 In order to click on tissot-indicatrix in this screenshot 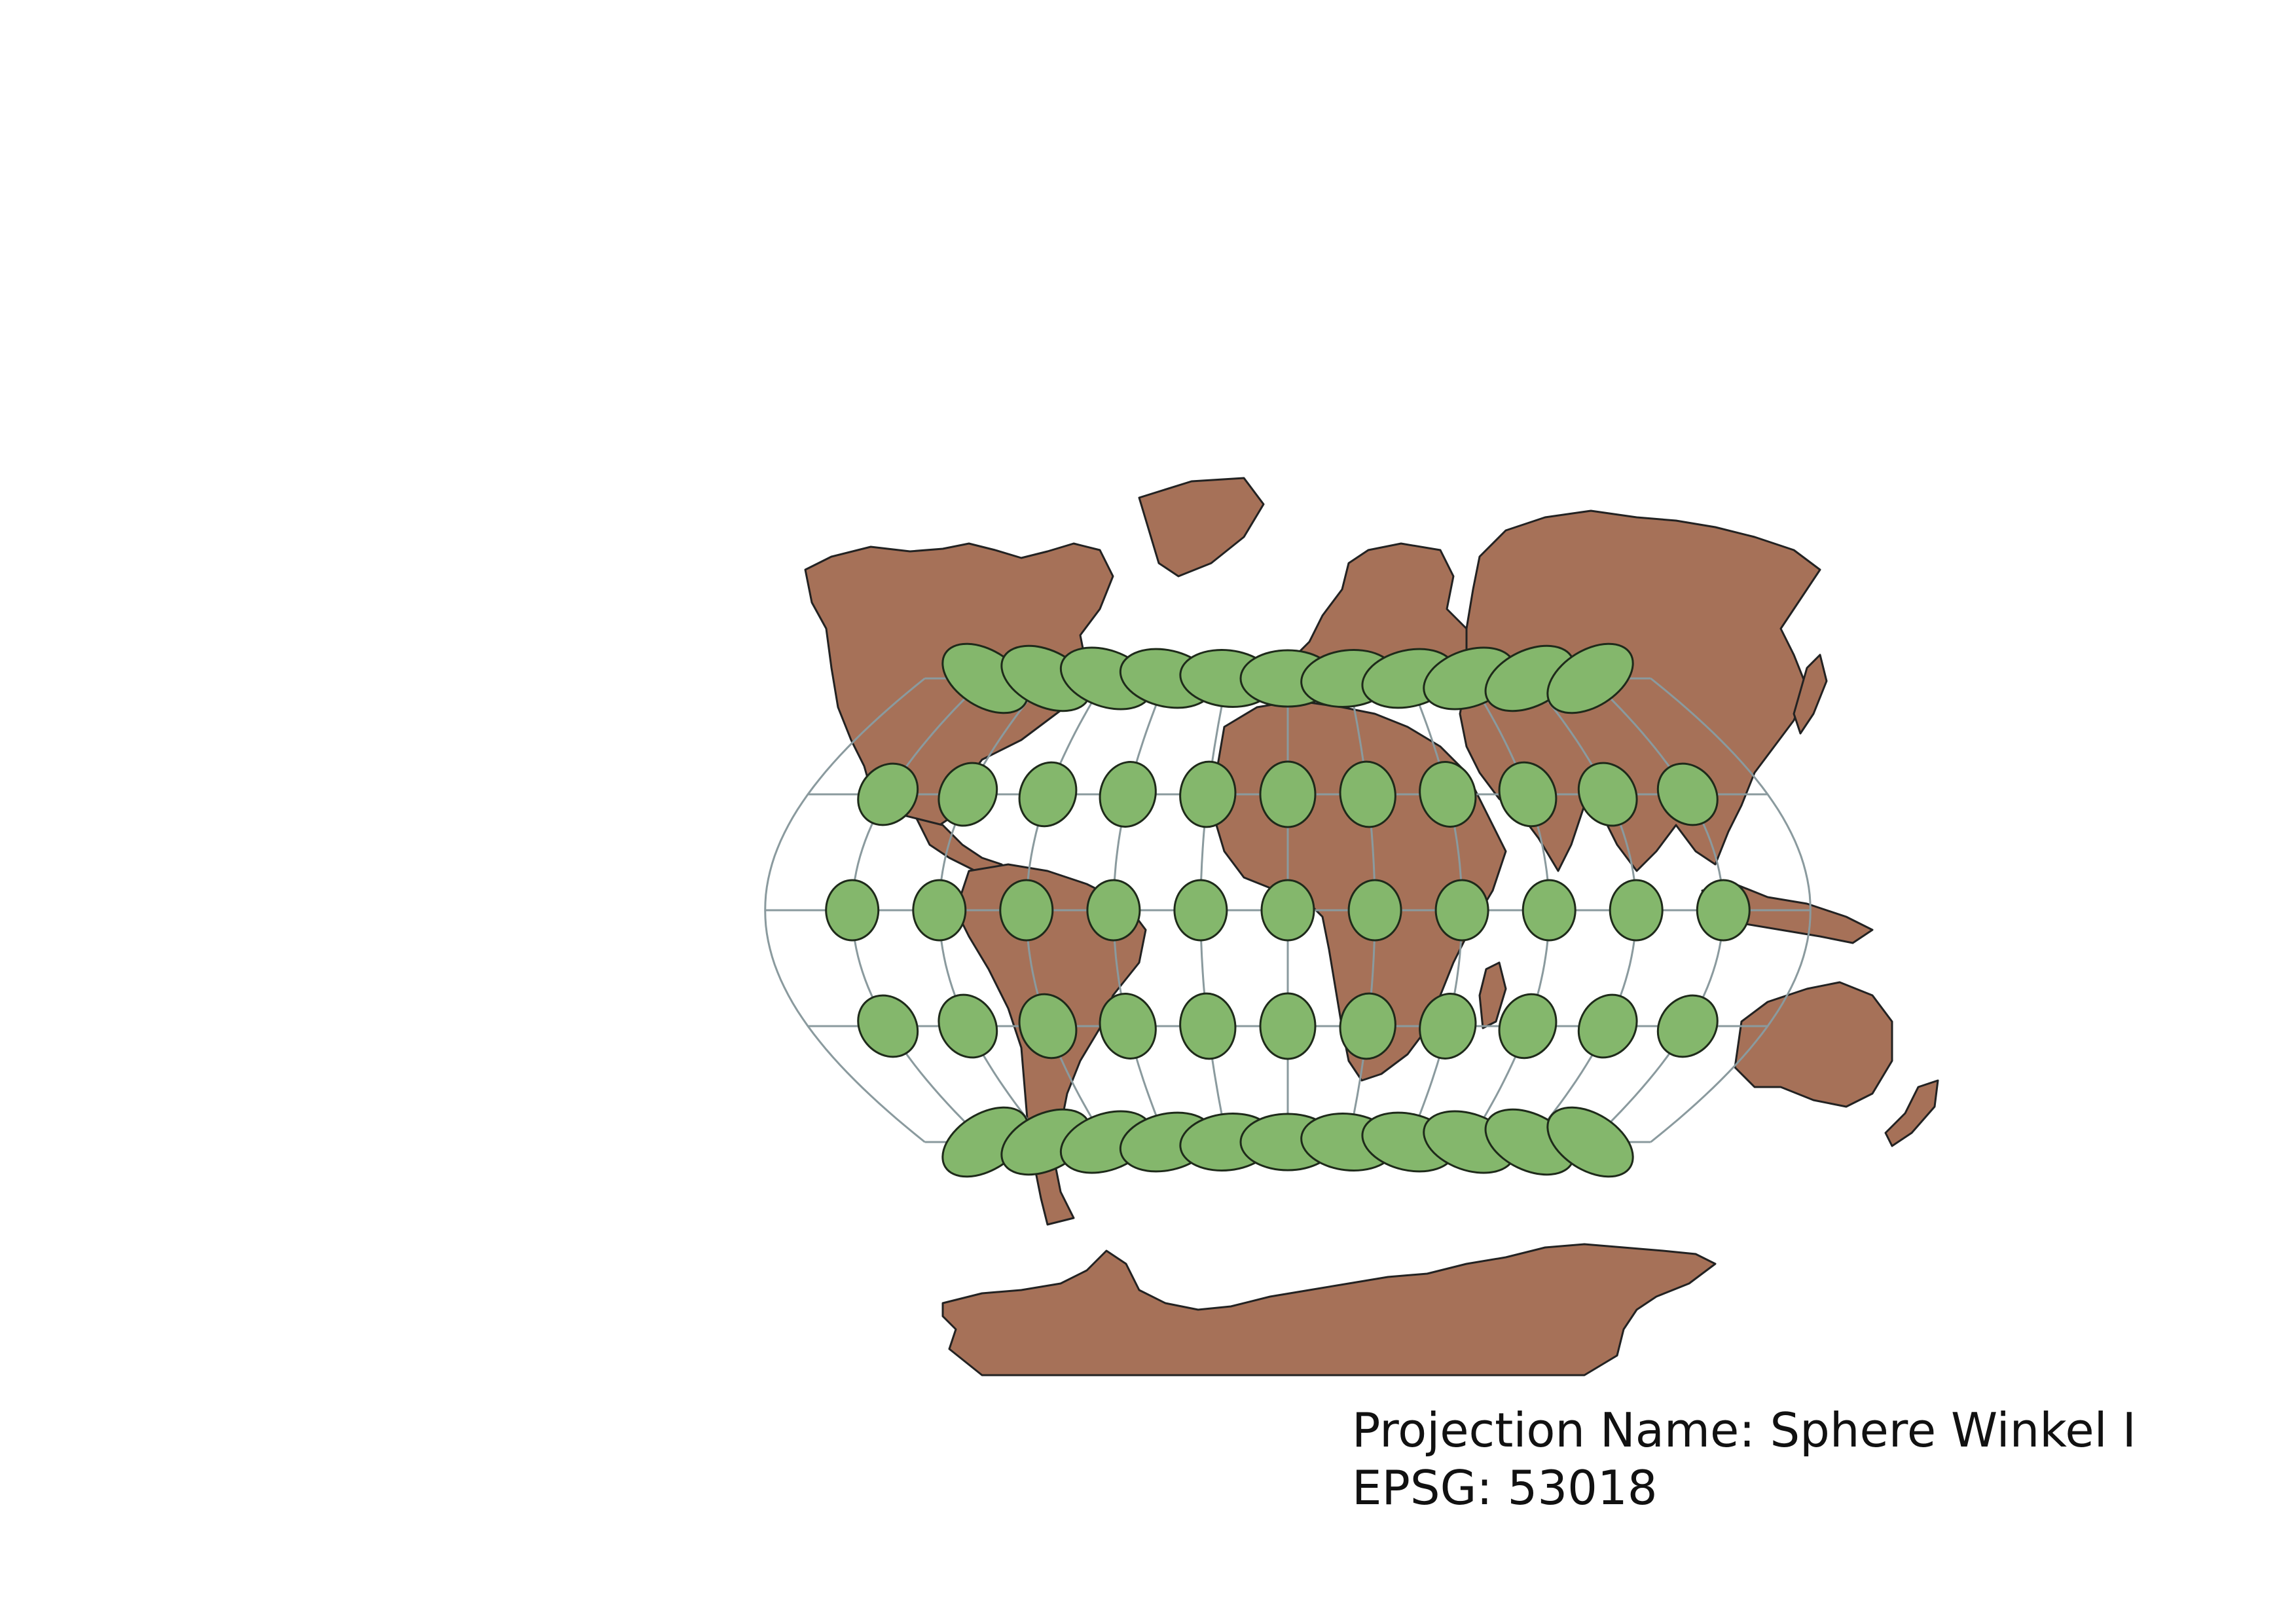, I will do `click(1288, 910)`.